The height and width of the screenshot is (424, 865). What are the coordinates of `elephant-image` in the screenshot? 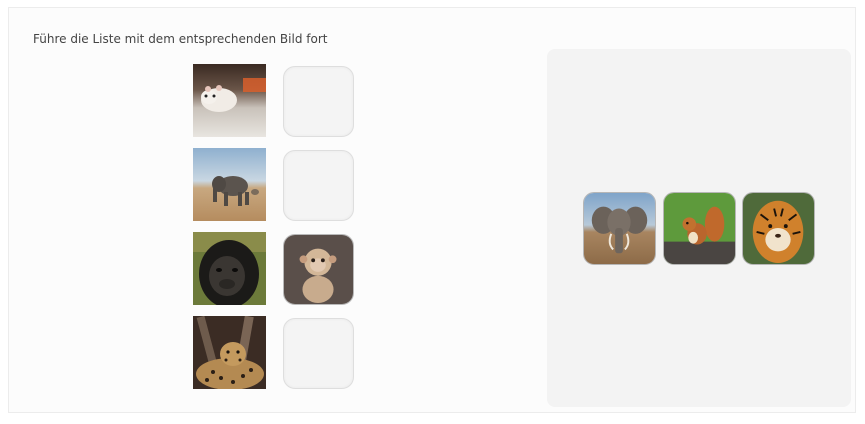 It's located at (229, 184).